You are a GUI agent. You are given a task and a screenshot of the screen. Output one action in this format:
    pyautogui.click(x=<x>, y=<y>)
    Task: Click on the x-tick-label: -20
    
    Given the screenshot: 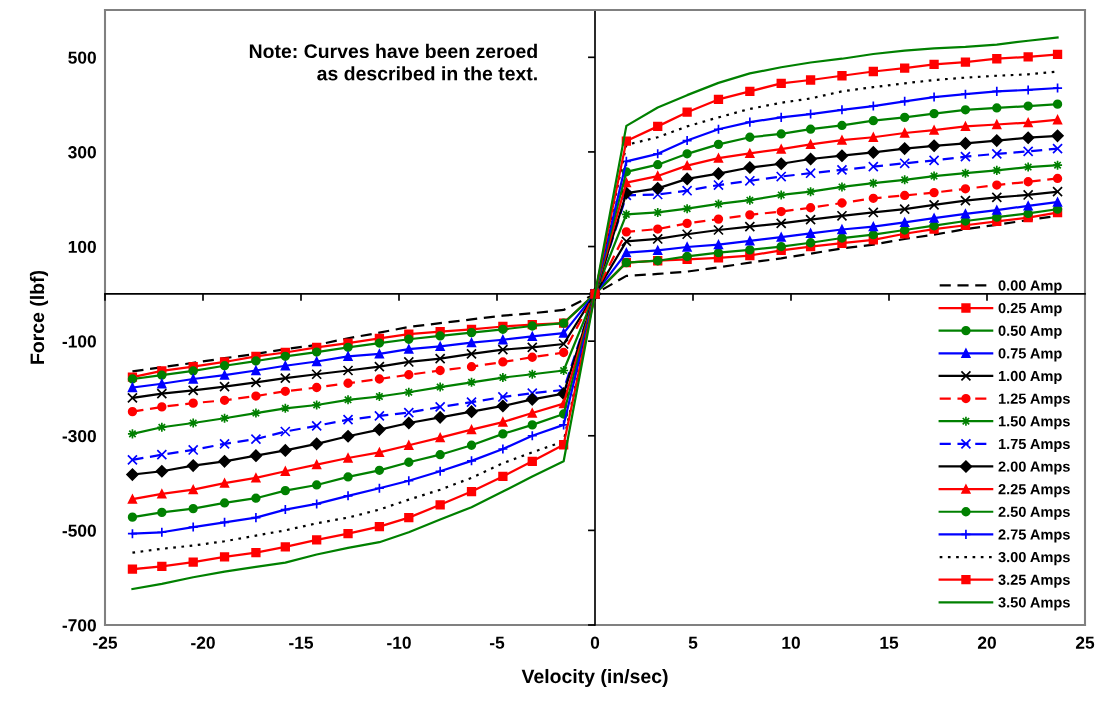 What is the action you would take?
    pyautogui.click(x=203, y=642)
    